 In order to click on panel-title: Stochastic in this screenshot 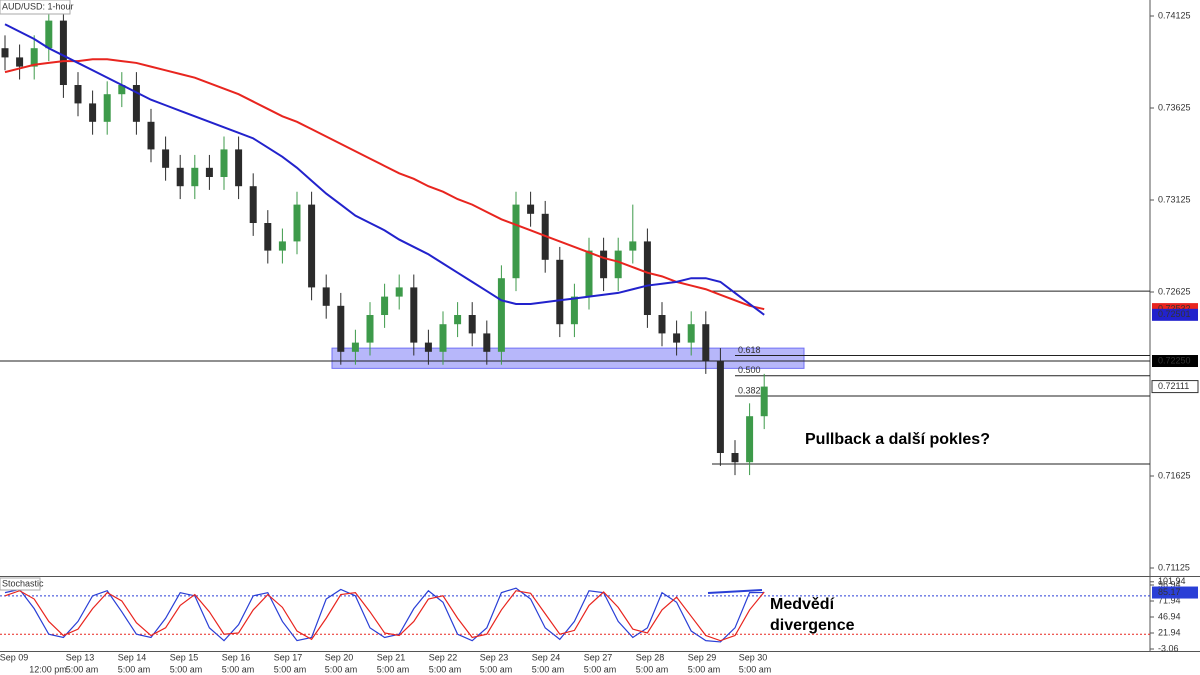, I will do `click(23, 583)`.